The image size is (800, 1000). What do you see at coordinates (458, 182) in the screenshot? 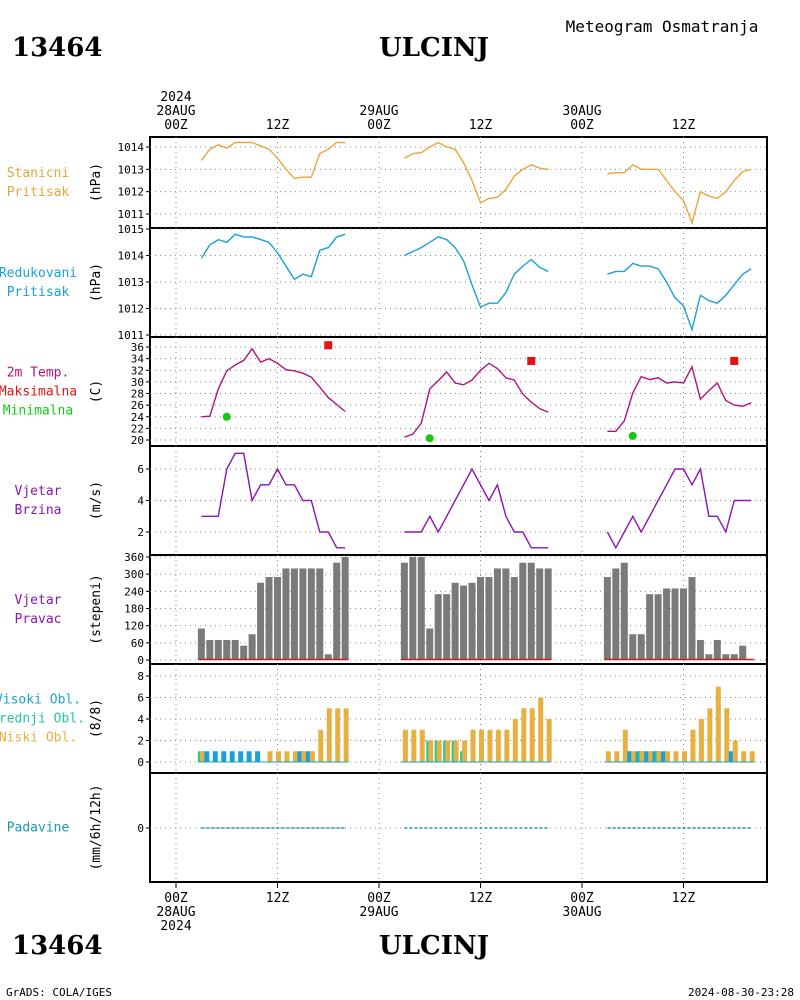
I see `panel-frame` at bounding box center [458, 182].